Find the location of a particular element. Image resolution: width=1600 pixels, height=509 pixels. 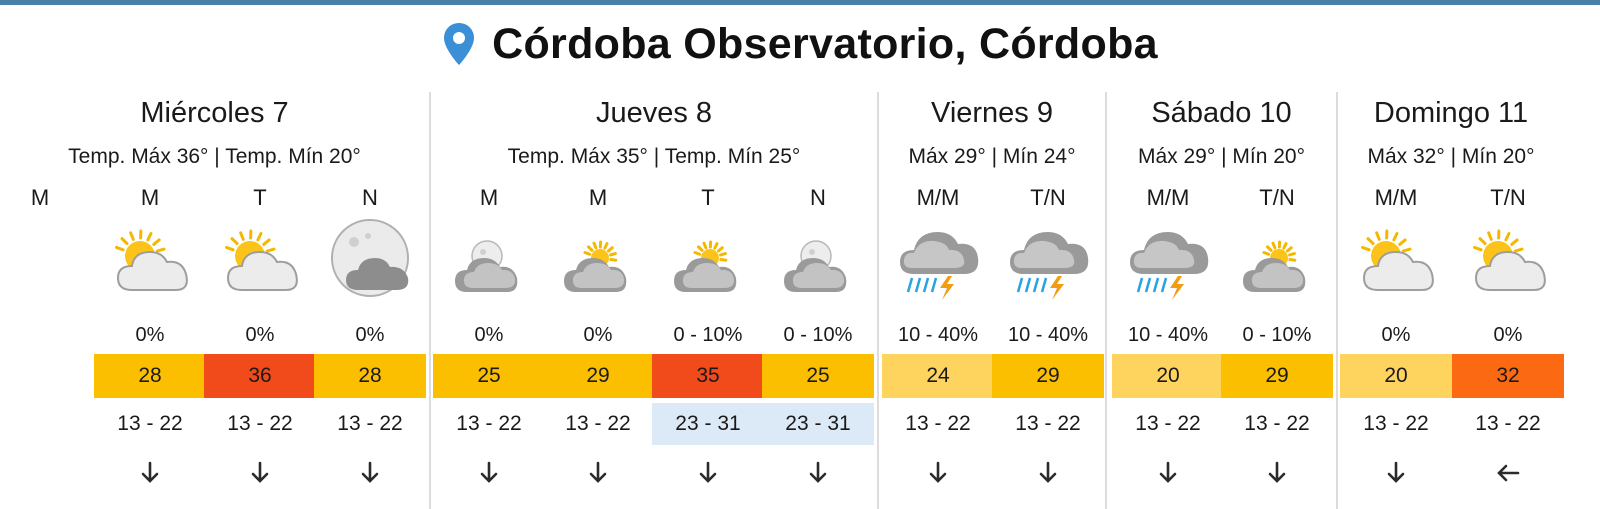

day-temps: Máx 29° | Mín 20° is located at coordinates (1221, 156).